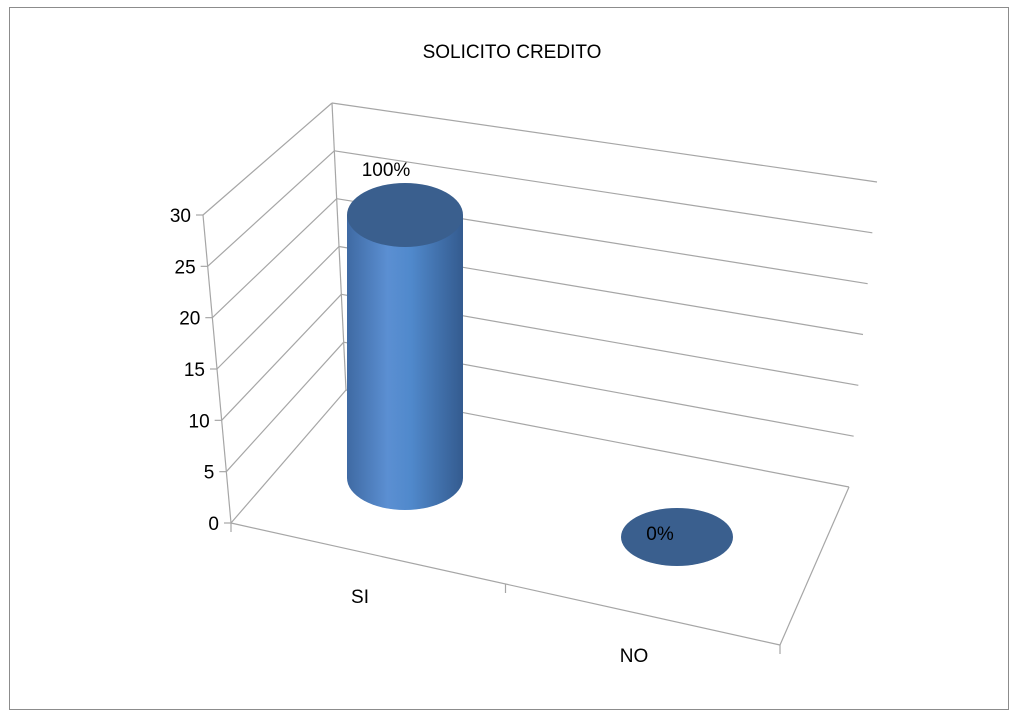 This screenshot has width=1014, height=713. I want to click on chart-title: SOLICITO CREDITO, so click(512, 52).